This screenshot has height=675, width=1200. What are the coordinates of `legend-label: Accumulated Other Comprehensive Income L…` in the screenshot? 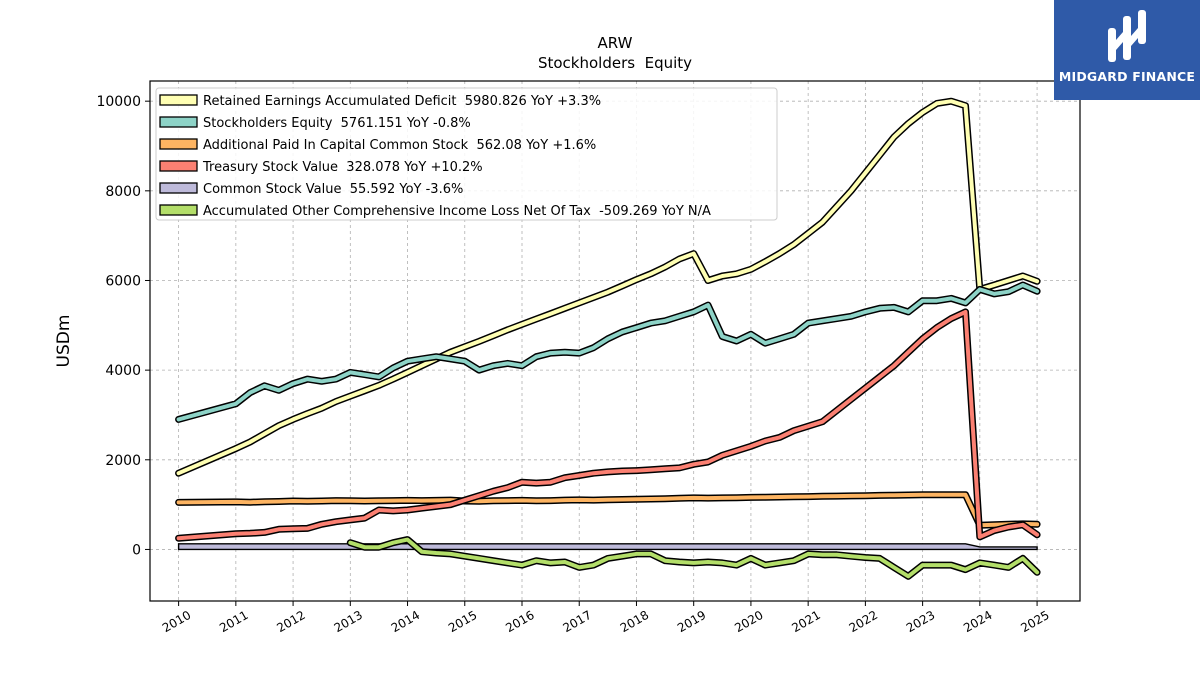 It's located at (457, 211).